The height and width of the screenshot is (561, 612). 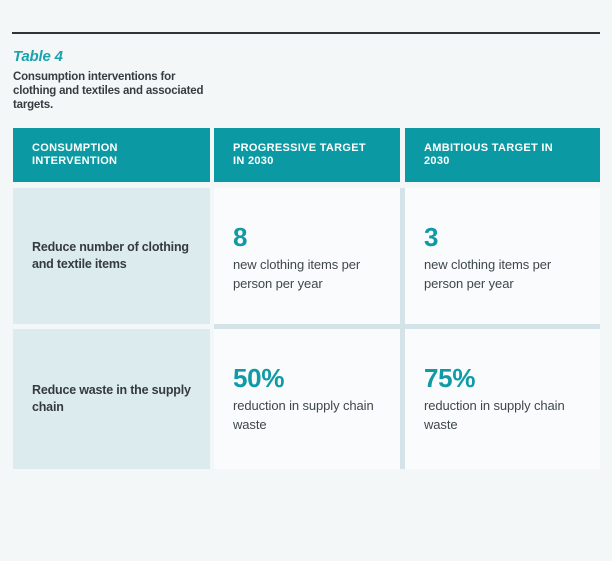 What do you see at coordinates (488, 154) in the screenshot?
I see `column-header-label: AMBITIOUS TARGET IN 2030` at bounding box center [488, 154].